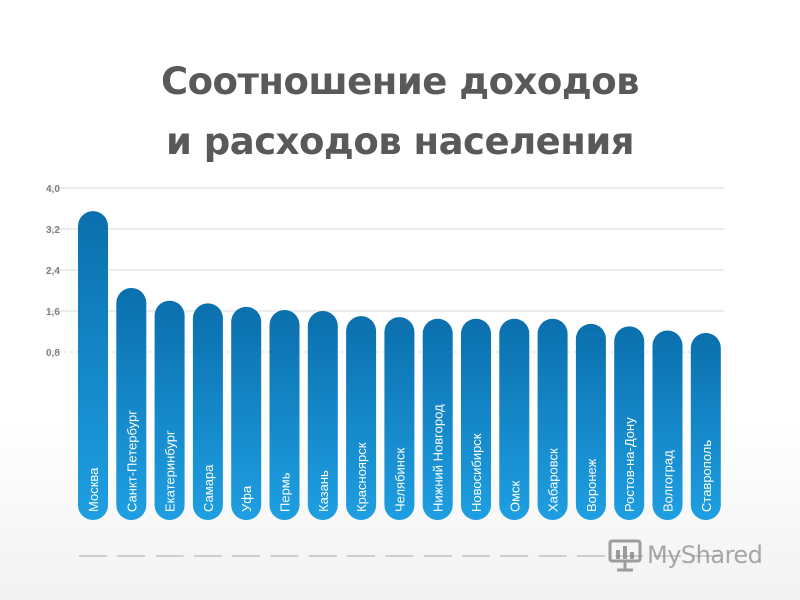  What do you see at coordinates (514, 496) in the screenshot?
I see `bar-label: Омск` at bounding box center [514, 496].